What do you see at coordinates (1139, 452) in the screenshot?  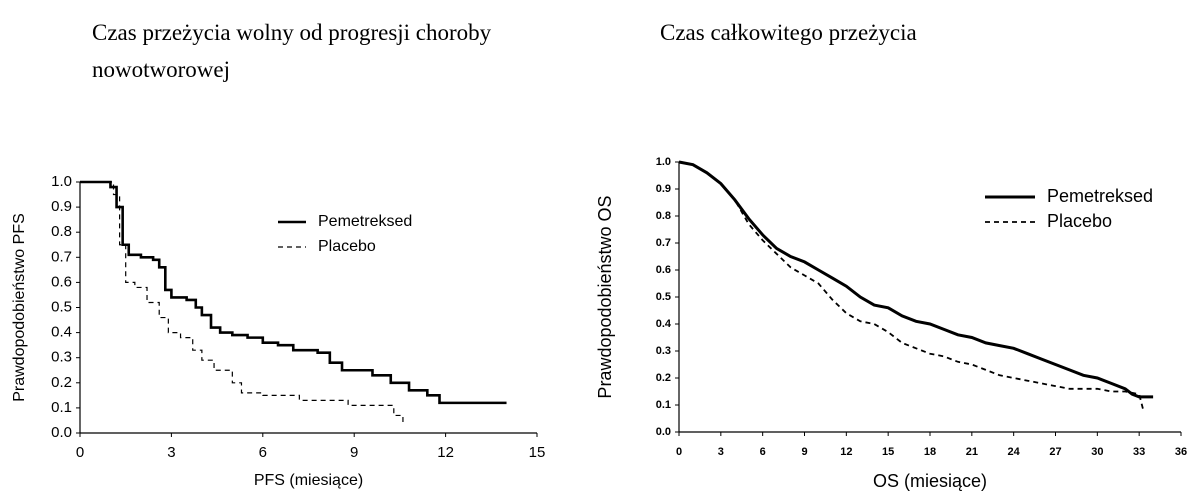 I see `x-tick-label: 33` at bounding box center [1139, 452].